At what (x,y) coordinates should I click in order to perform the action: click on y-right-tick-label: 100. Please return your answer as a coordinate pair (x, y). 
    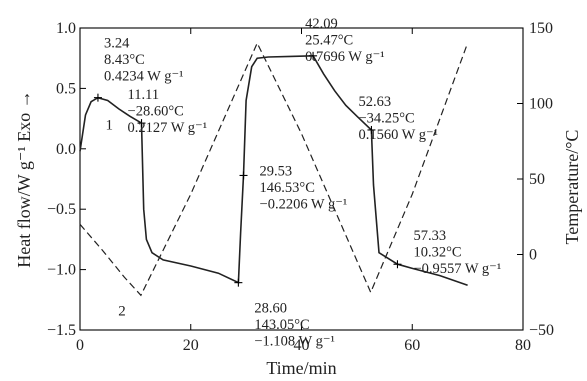
    Looking at the image, I should click on (541, 104).